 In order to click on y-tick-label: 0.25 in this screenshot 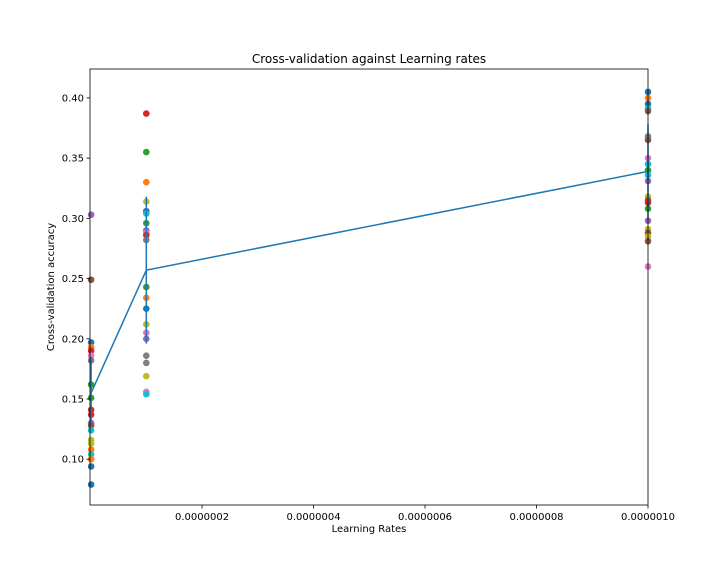, I will do `click(73, 279)`.